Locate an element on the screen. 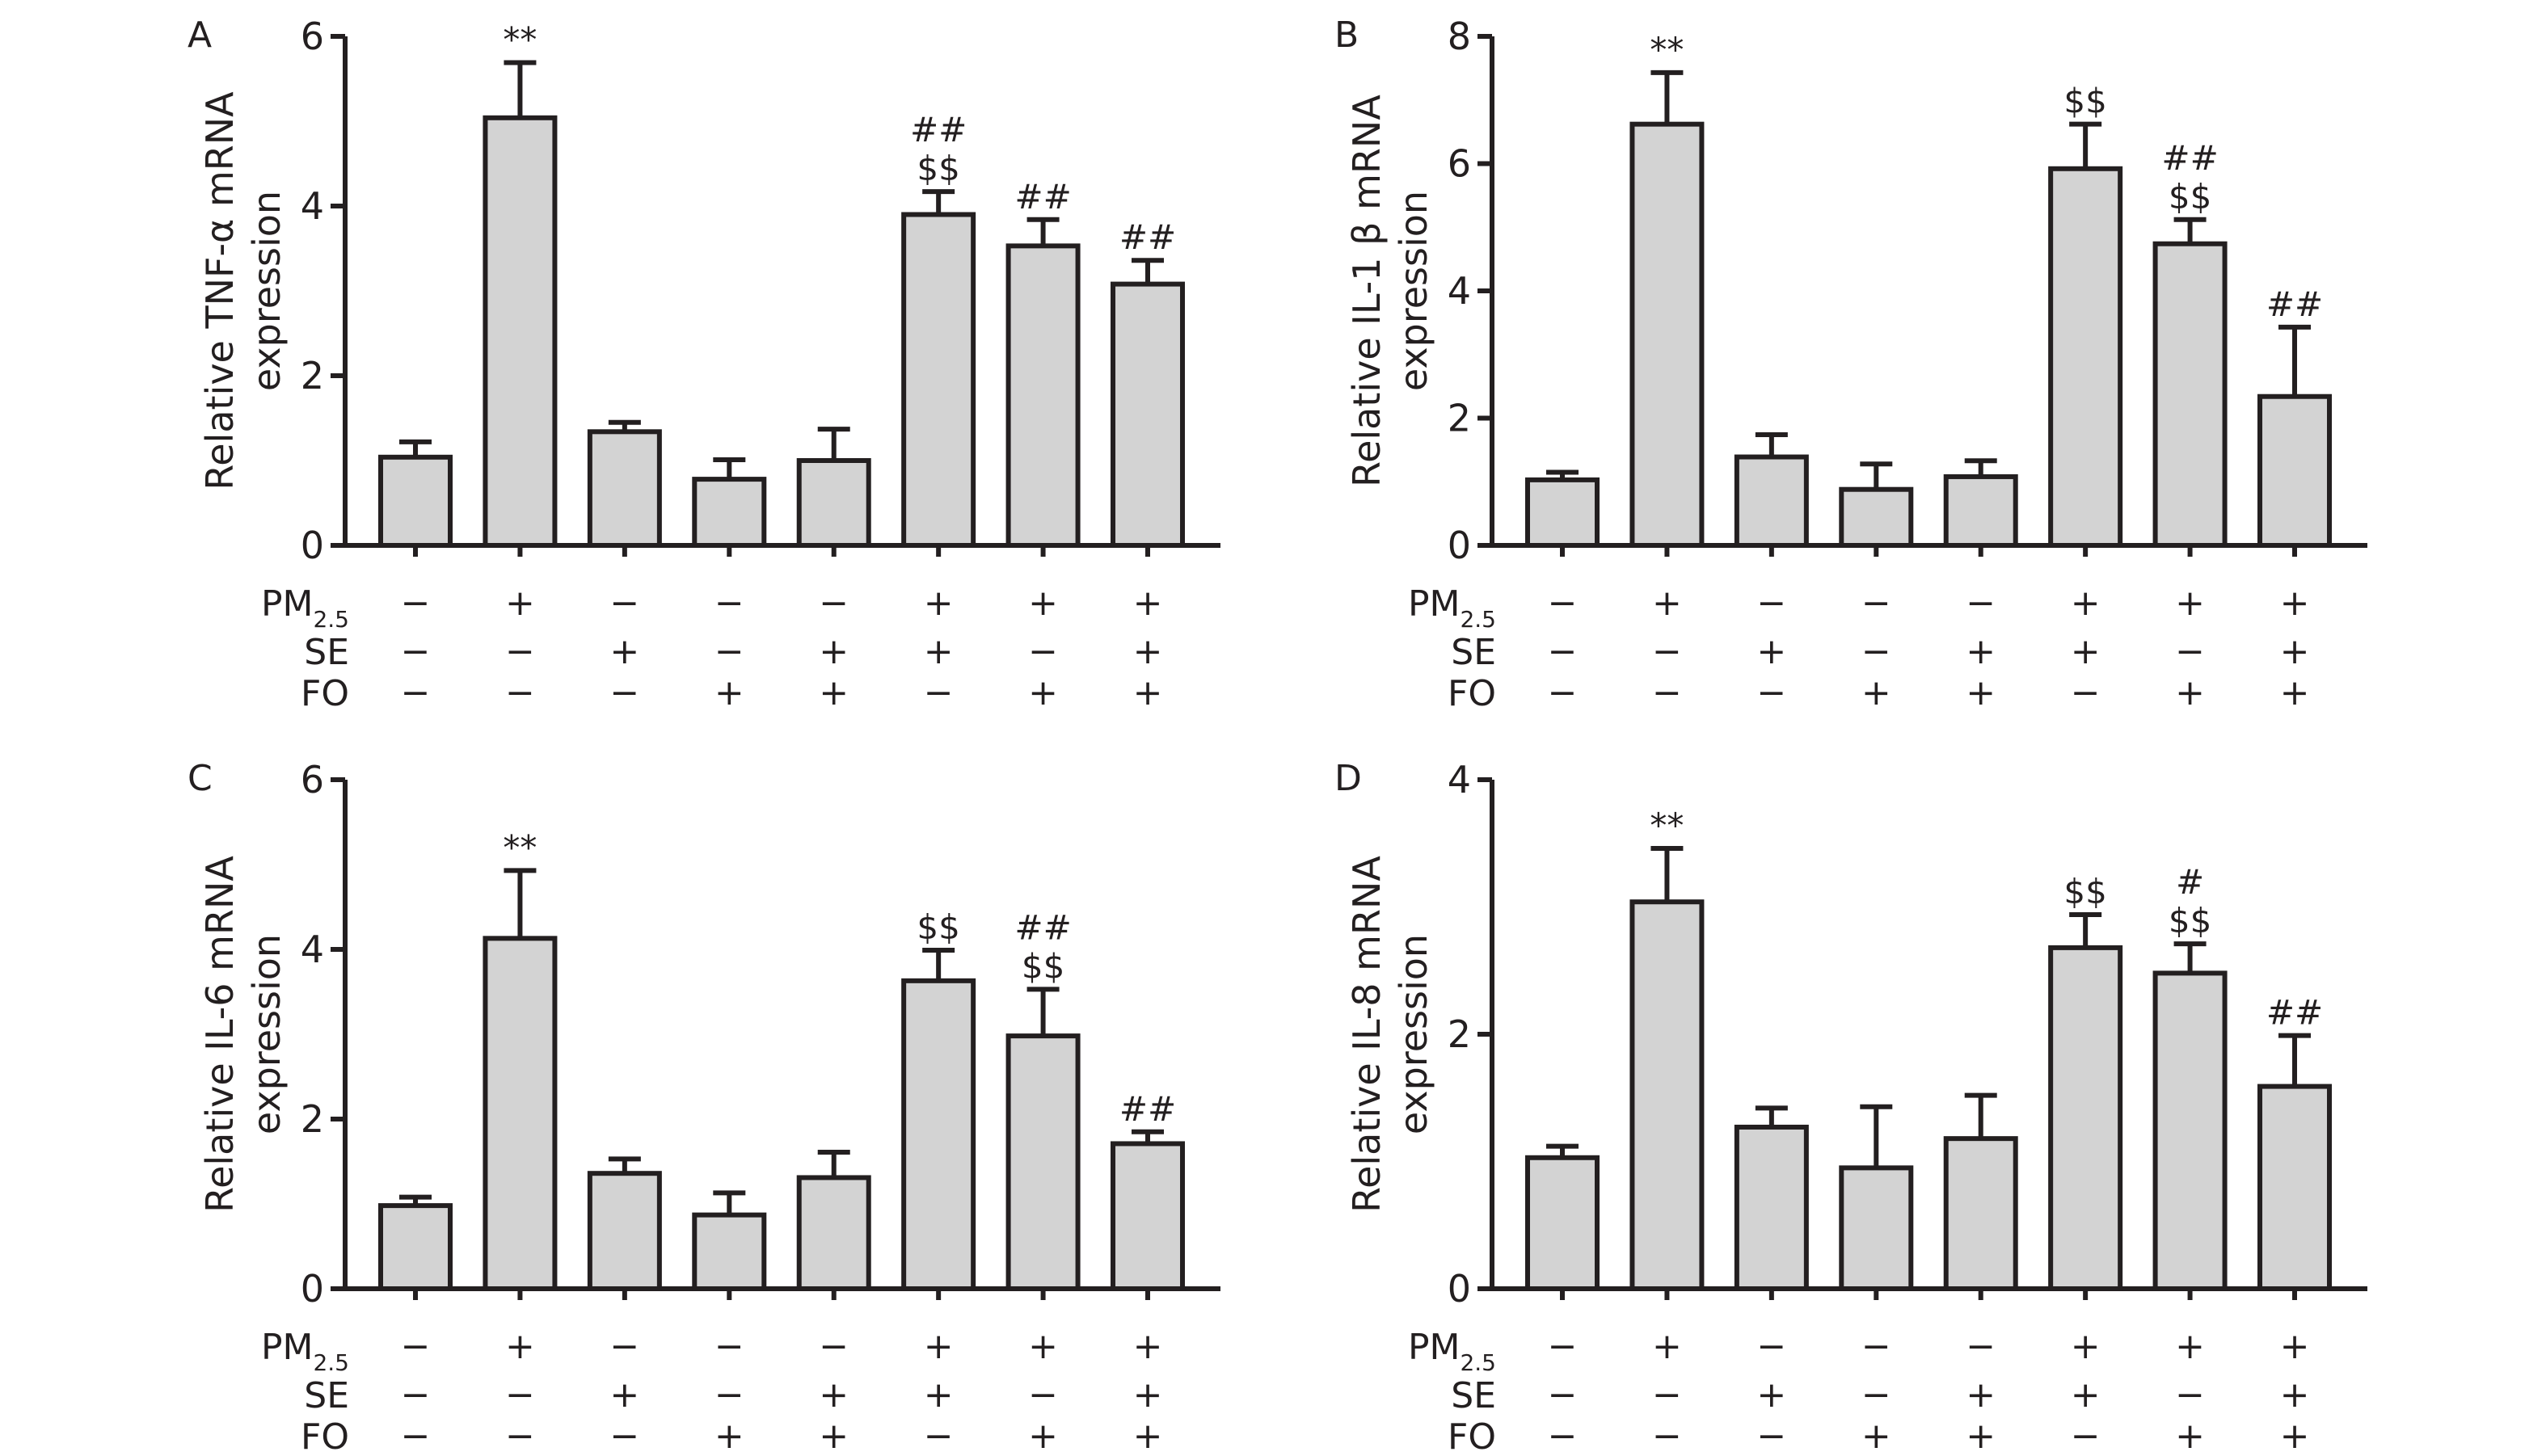  panel-letter: C is located at coordinates (200, 778).